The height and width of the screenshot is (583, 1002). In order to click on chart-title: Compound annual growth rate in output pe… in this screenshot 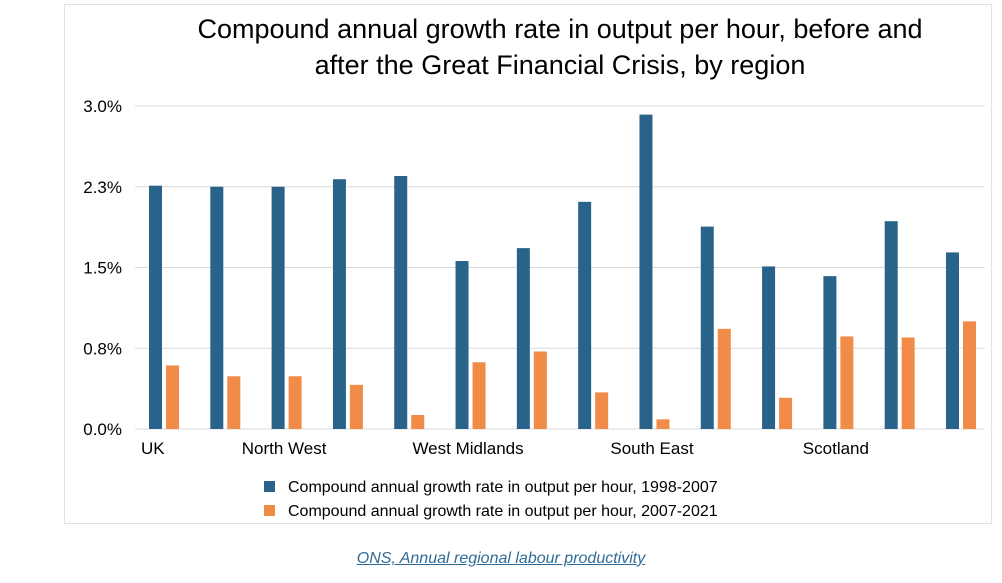, I will do `click(559, 47)`.